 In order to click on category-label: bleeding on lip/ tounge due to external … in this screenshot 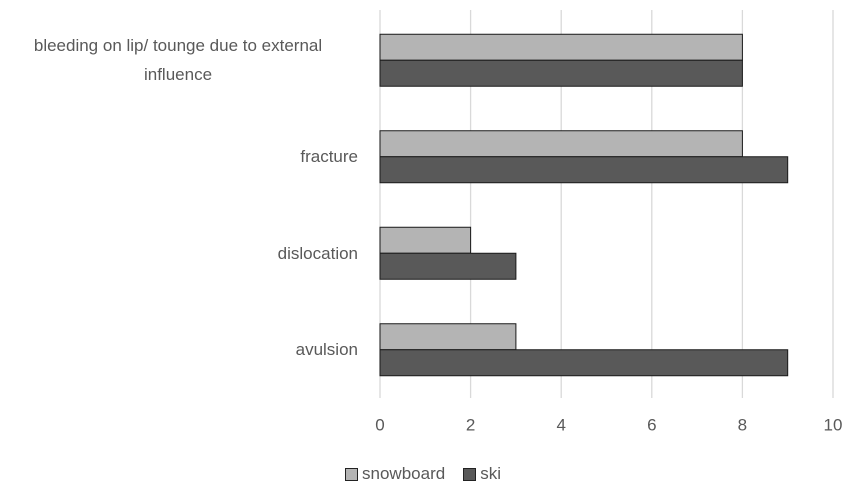, I will do `click(179, 60)`.